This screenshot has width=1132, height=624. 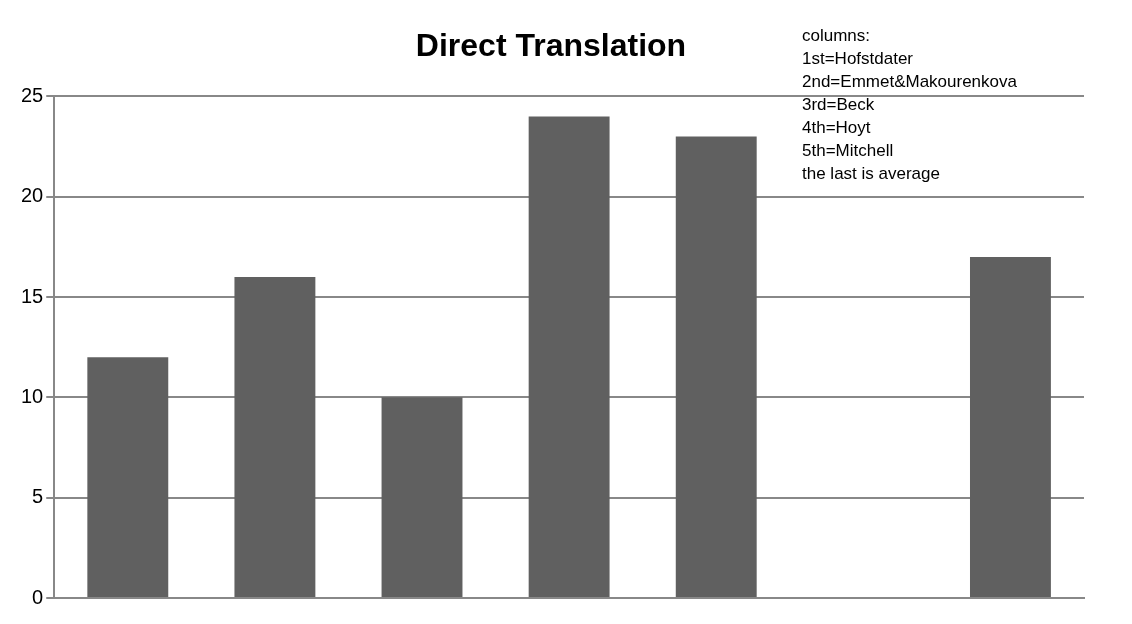 What do you see at coordinates (871, 174) in the screenshot?
I see `annotation: the last is average` at bounding box center [871, 174].